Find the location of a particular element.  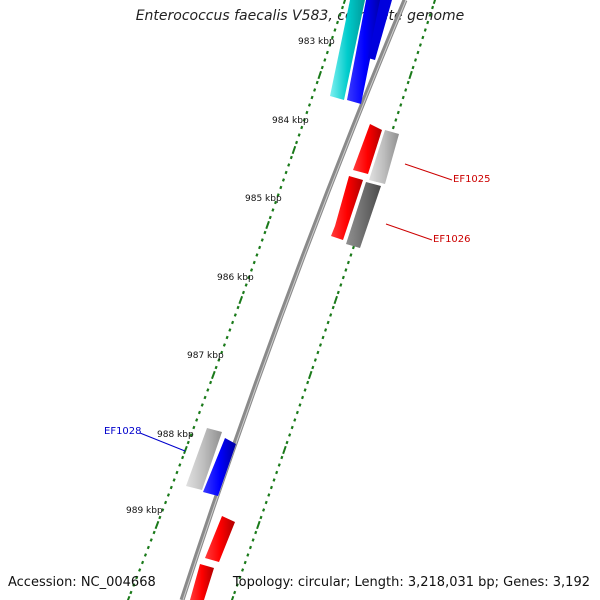

gene-label-ef1025: EF1025 is located at coordinates (472, 179).